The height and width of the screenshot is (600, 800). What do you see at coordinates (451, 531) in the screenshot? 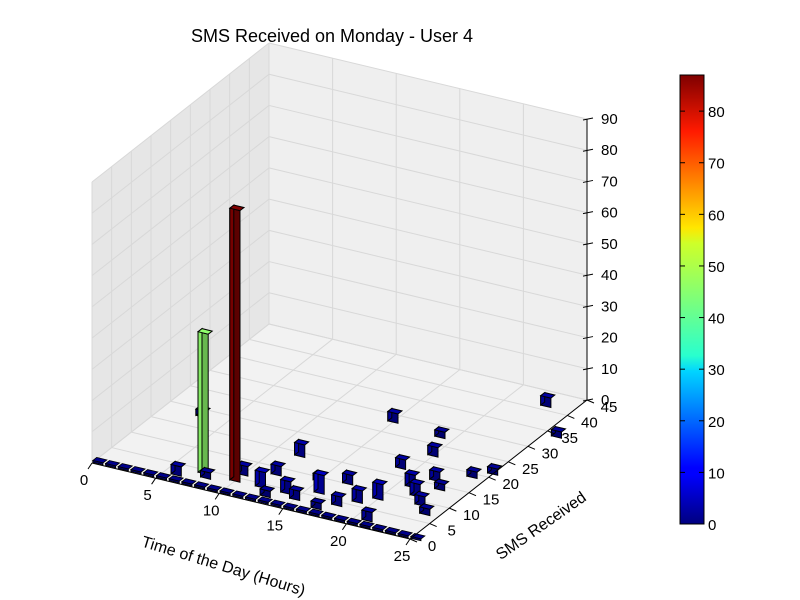
I see `y-tick-label: 5` at bounding box center [451, 531].